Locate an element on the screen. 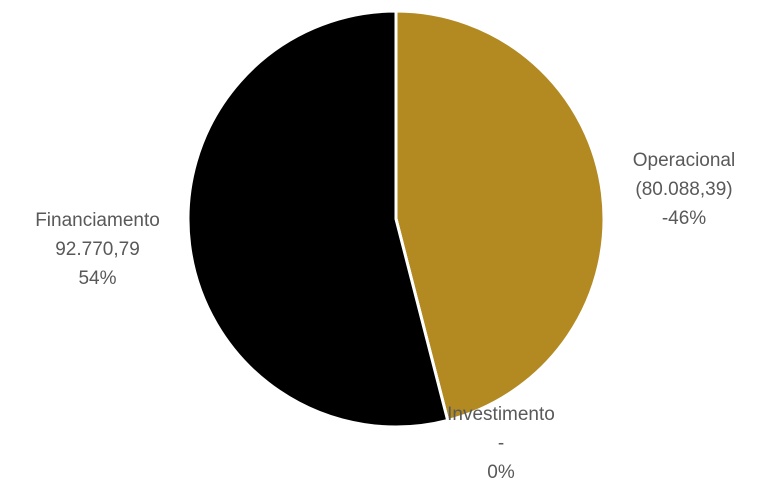 Image resolution: width=757 pixels, height=493 pixels. label-financiamento-percent: 54% is located at coordinates (97, 278).